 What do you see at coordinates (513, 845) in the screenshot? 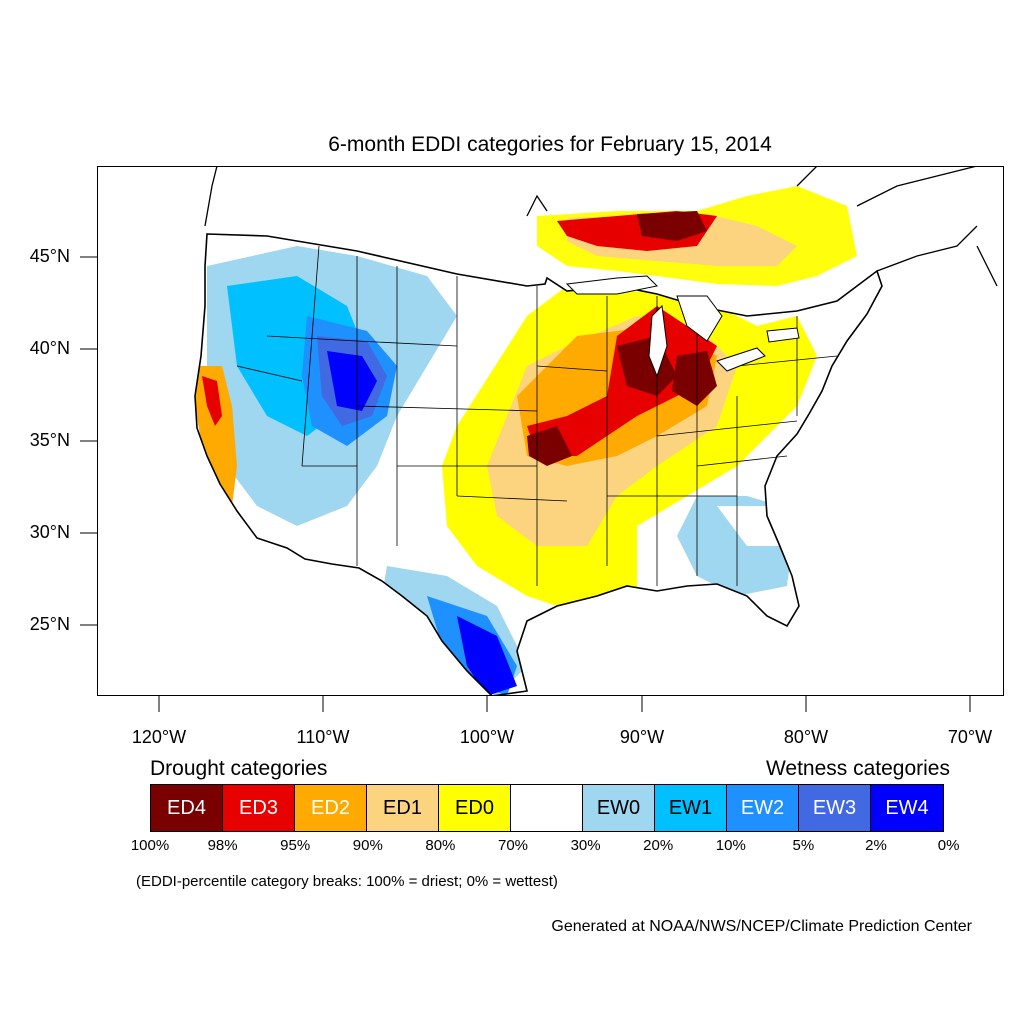
I see `legend-break-label: 70%` at bounding box center [513, 845].